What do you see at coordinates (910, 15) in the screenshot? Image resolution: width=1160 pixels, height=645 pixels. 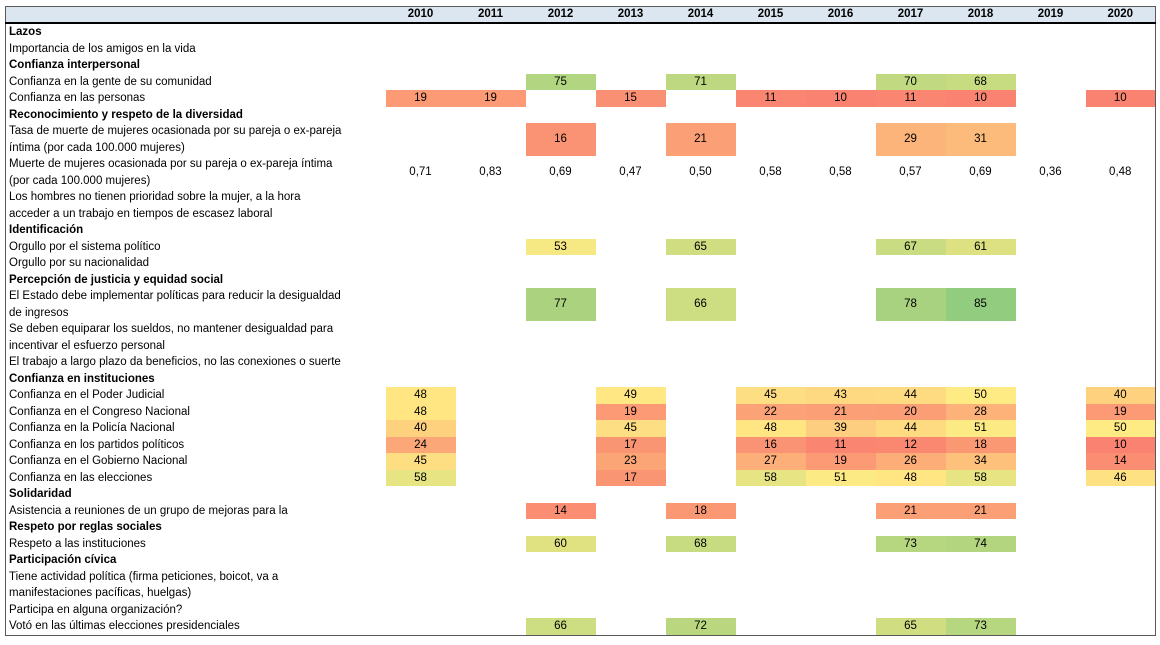 I see `year-header-2017: 2017` at bounding box center [910, 15].